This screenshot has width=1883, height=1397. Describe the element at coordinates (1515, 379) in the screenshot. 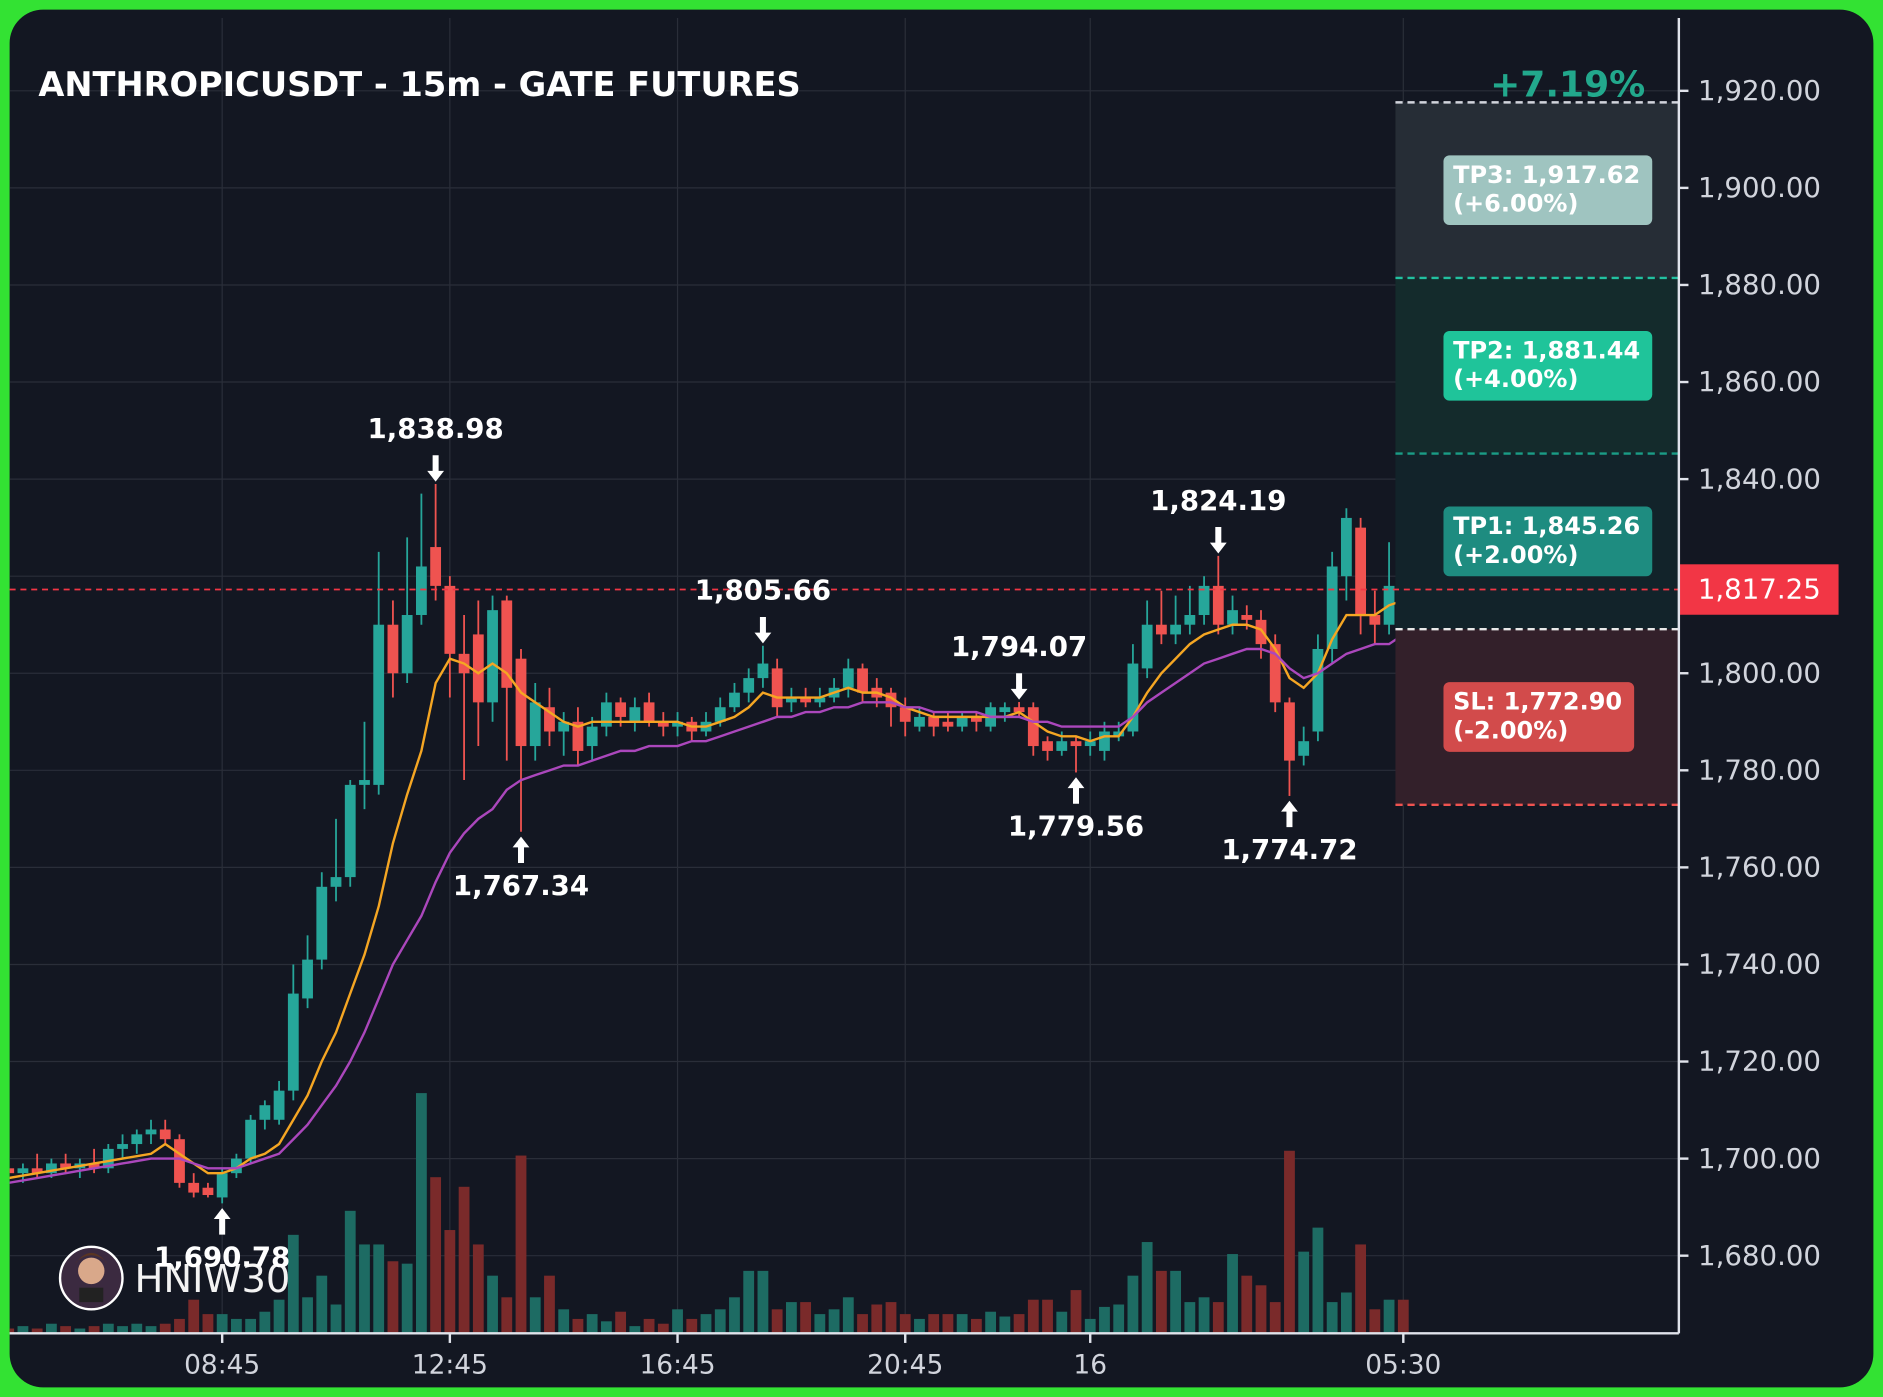

I see `level-change: (+4.00%)` at that location.